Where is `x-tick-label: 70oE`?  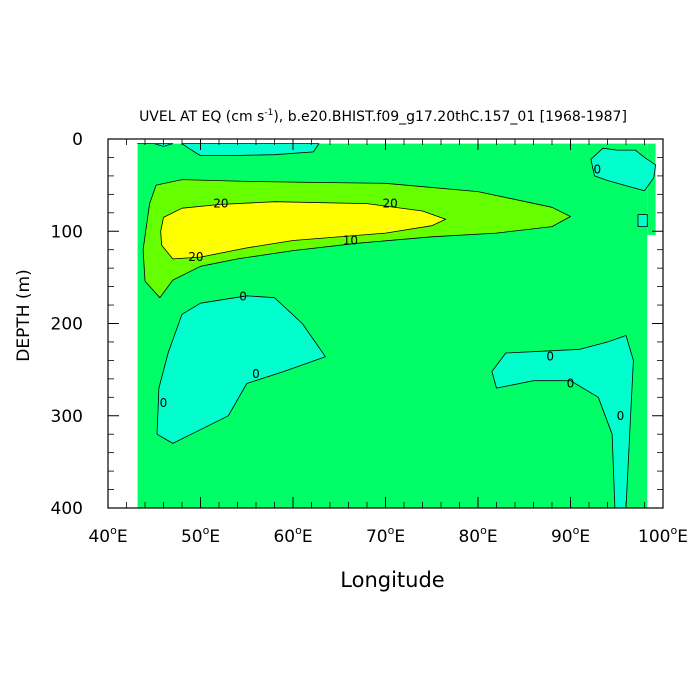 x-tick-label: 70oE is located at coordinates (385, 535).